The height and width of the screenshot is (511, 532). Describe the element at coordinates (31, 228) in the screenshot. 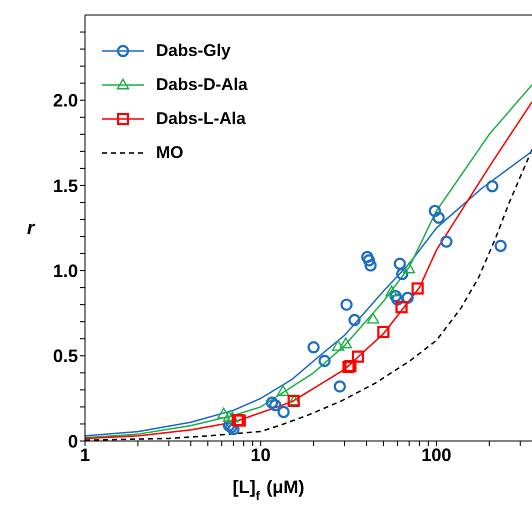

I see `y-axis-title: r` at that location.